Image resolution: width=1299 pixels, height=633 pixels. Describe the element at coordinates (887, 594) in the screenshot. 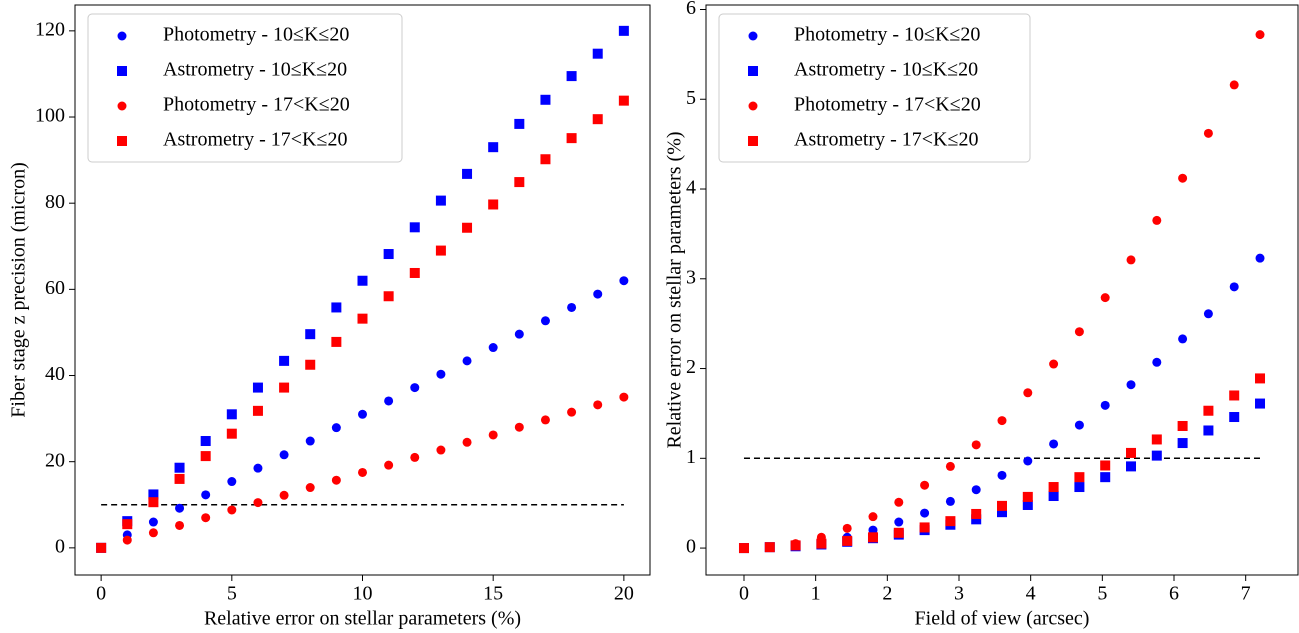

I see `x-tick-label: 2` at that location.